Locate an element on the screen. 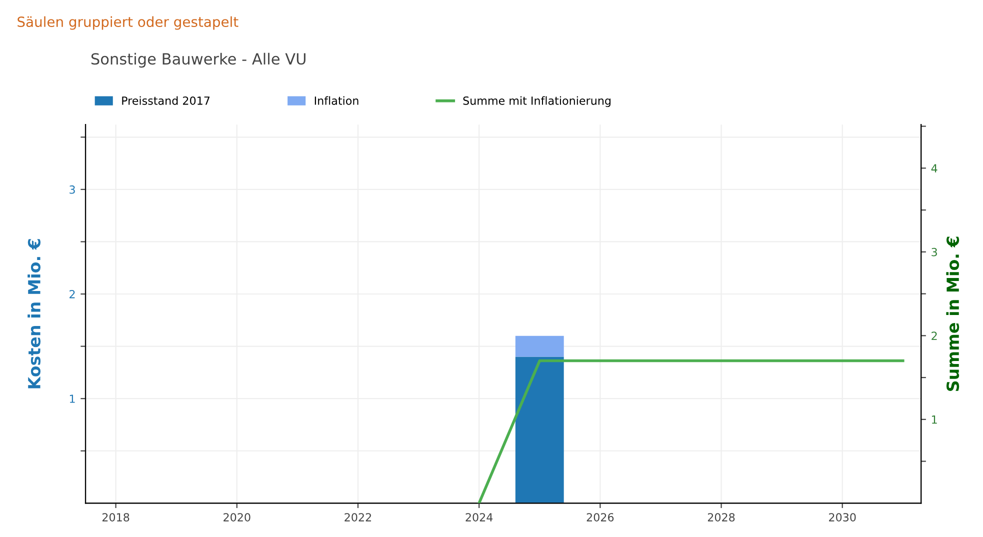 The image size is (983, 537). y-axis-title: Kosten in Mio. € is located at coordinates (34, 313).